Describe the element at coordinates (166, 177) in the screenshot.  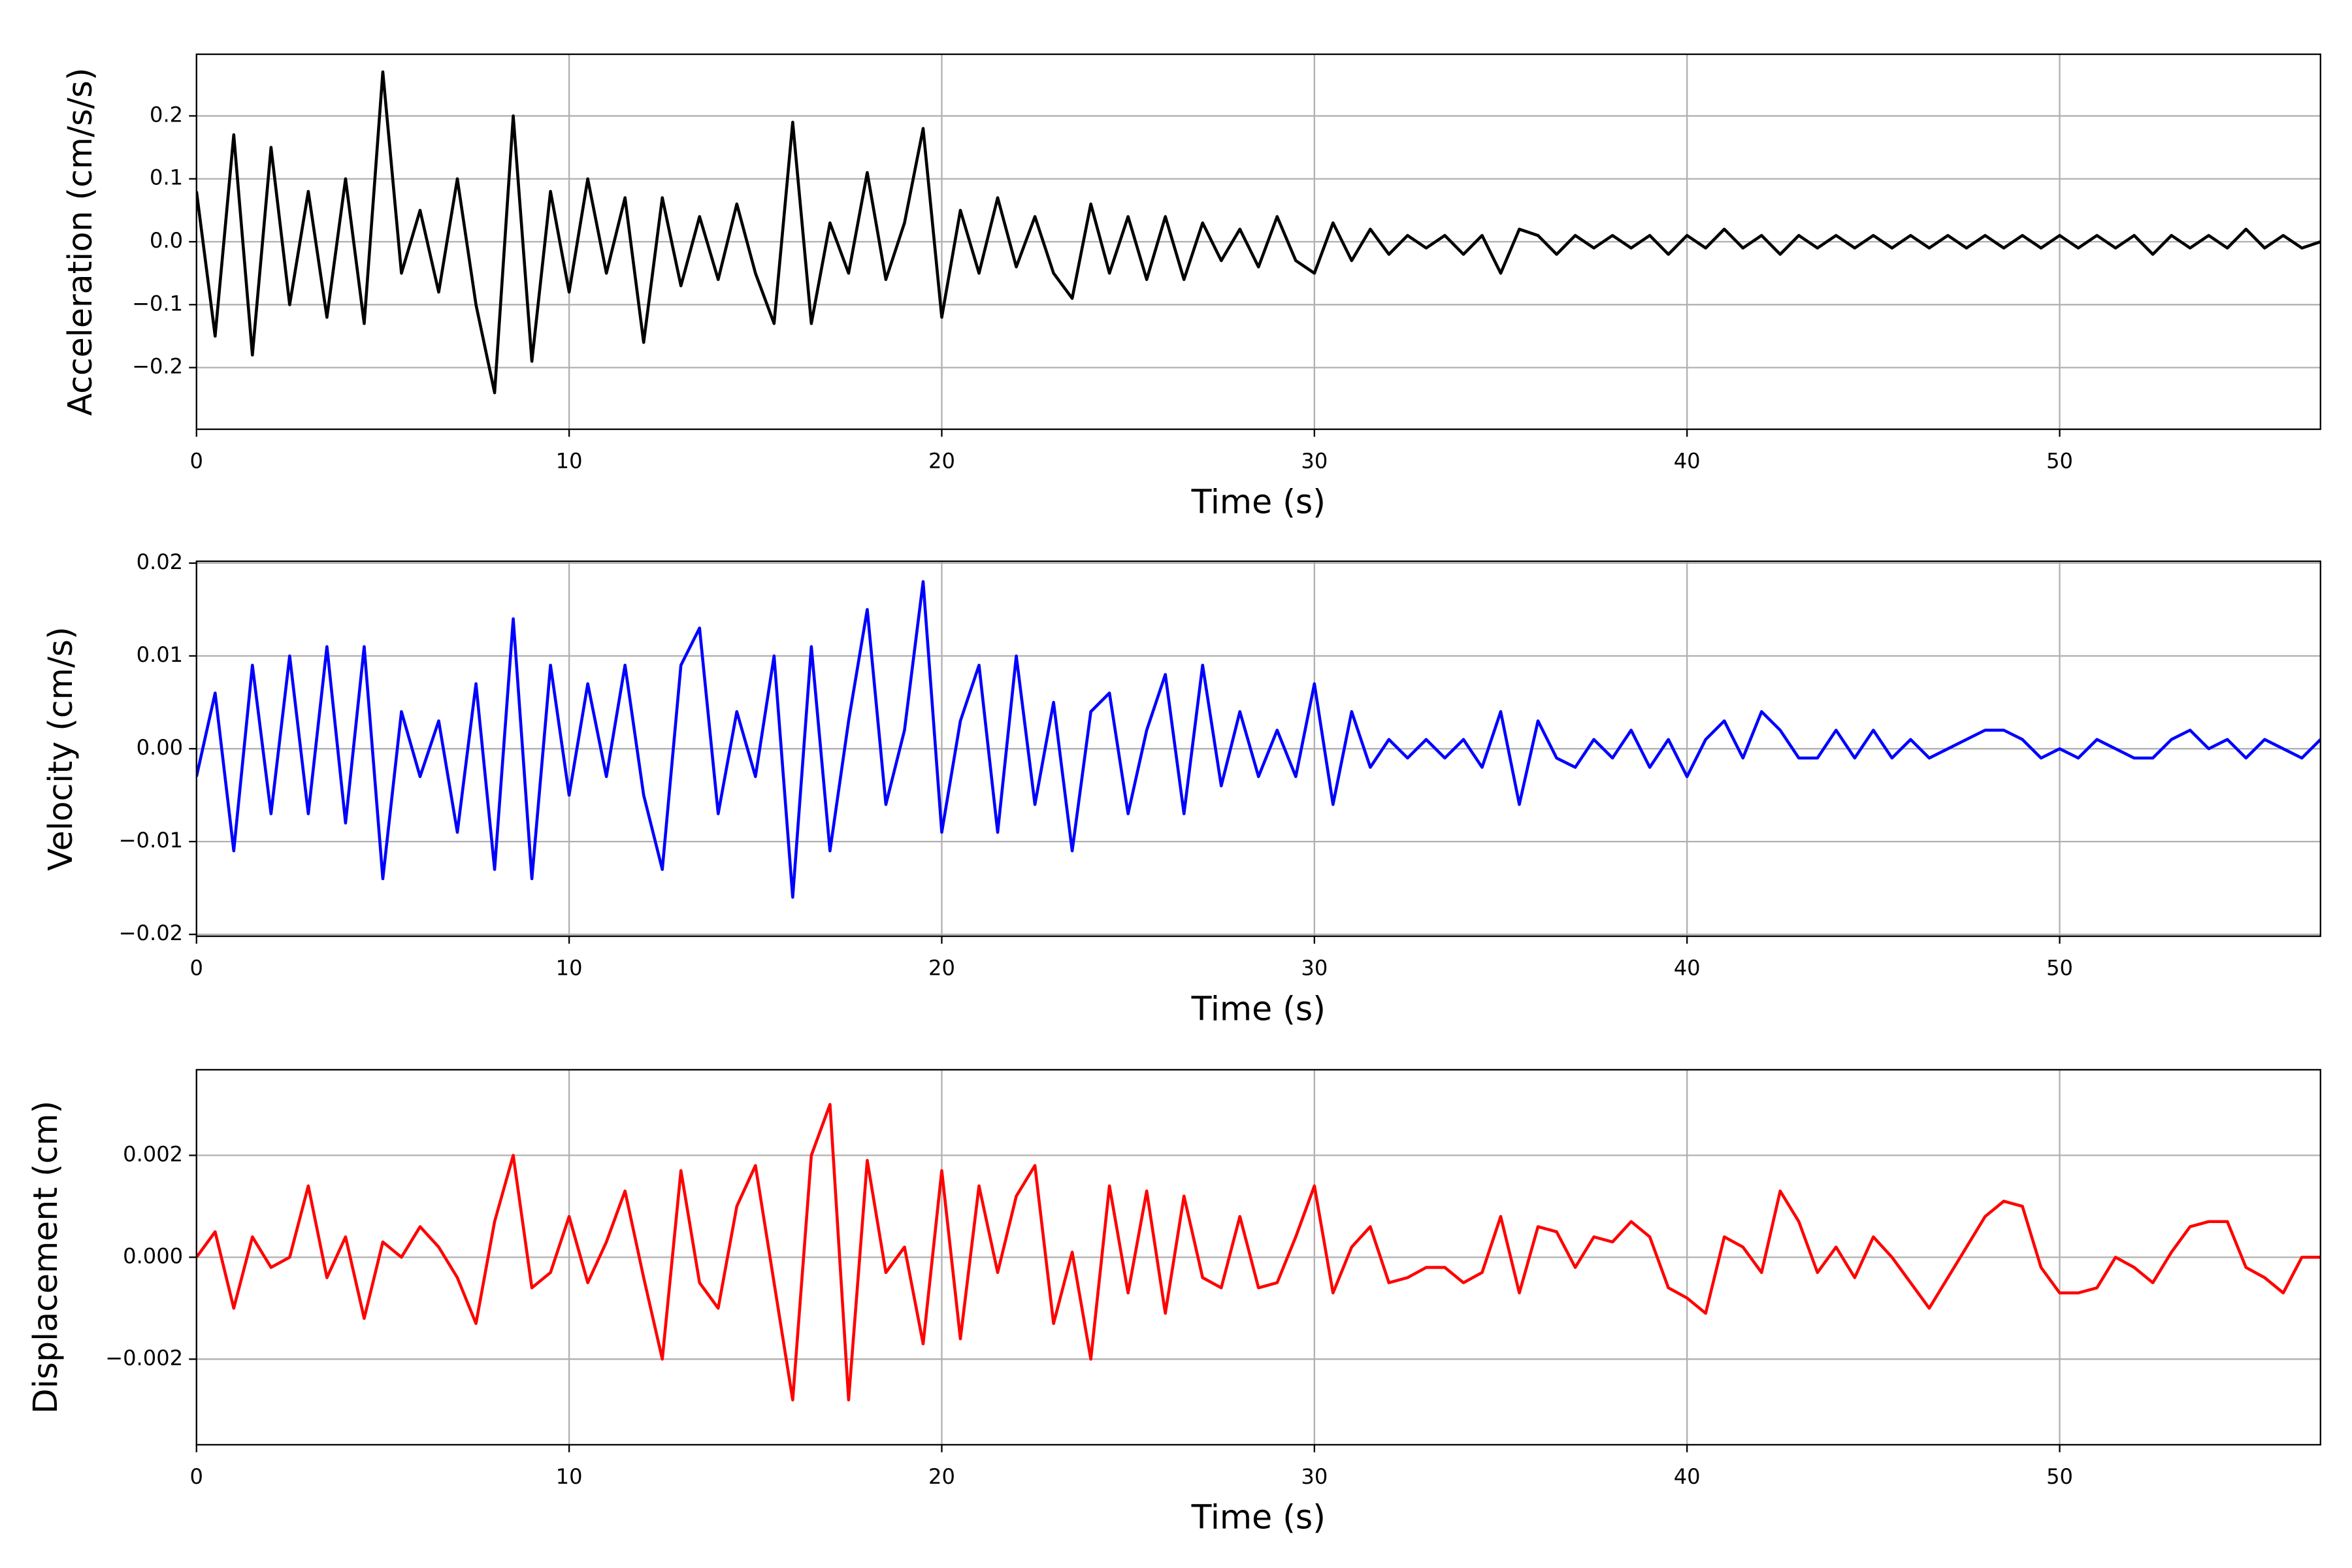
I see `y-tick-label: 0.1` at that location.